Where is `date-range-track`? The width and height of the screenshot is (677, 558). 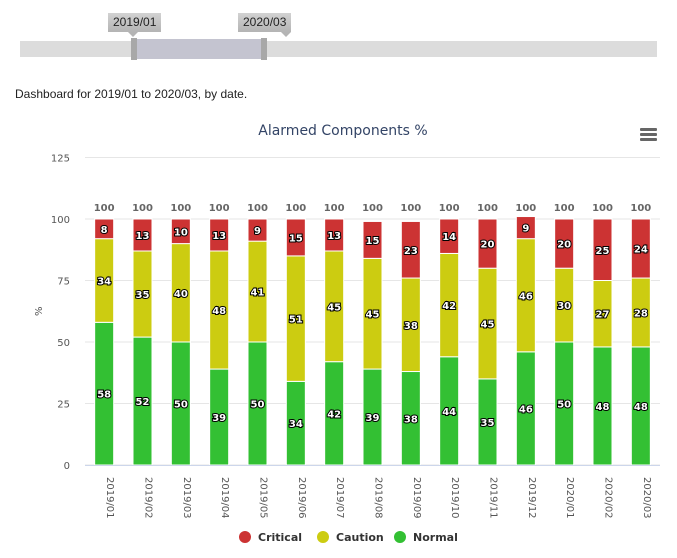 date-range-track is located at coordinates (338, 49).